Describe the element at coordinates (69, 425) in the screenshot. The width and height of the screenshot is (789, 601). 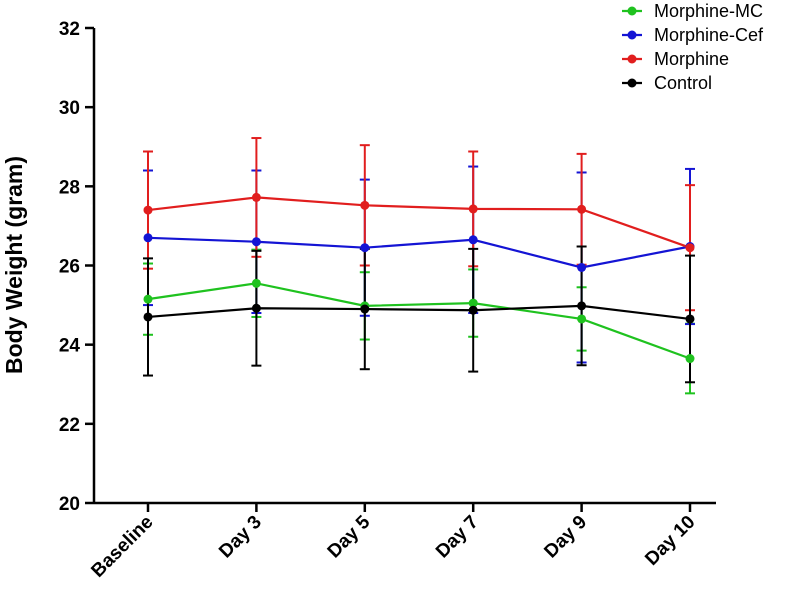
I see `y-tick-label: 22` at that location.